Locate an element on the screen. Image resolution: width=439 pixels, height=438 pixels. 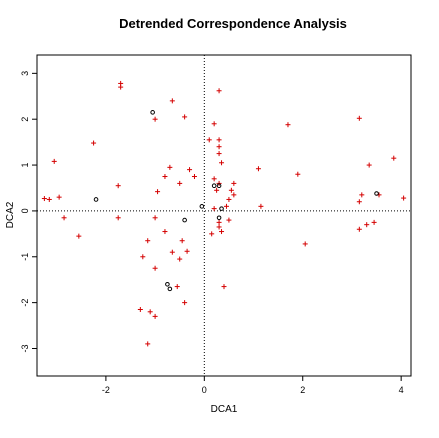
x-tick-label: 2 is located at coordinates (302, 390).